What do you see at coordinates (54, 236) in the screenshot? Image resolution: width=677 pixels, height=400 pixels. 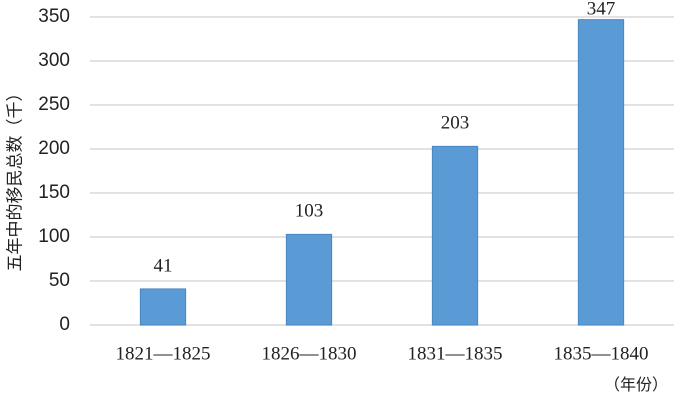 I see `y-tick-label: 100` at bounding box center [54, 236].